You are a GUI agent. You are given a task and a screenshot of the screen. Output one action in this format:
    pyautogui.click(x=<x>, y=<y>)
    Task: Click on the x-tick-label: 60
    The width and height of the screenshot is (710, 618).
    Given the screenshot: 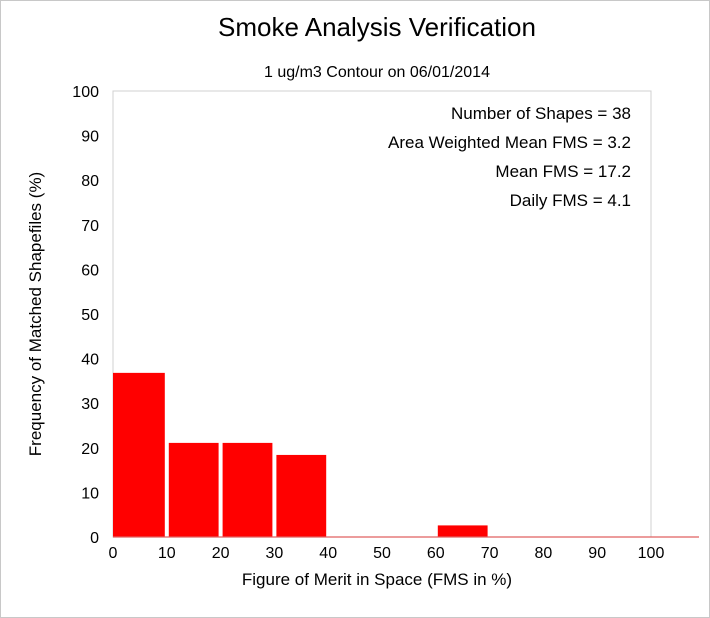 What is the action you would take?
    pyautogui.click(x=436, y=553)
    